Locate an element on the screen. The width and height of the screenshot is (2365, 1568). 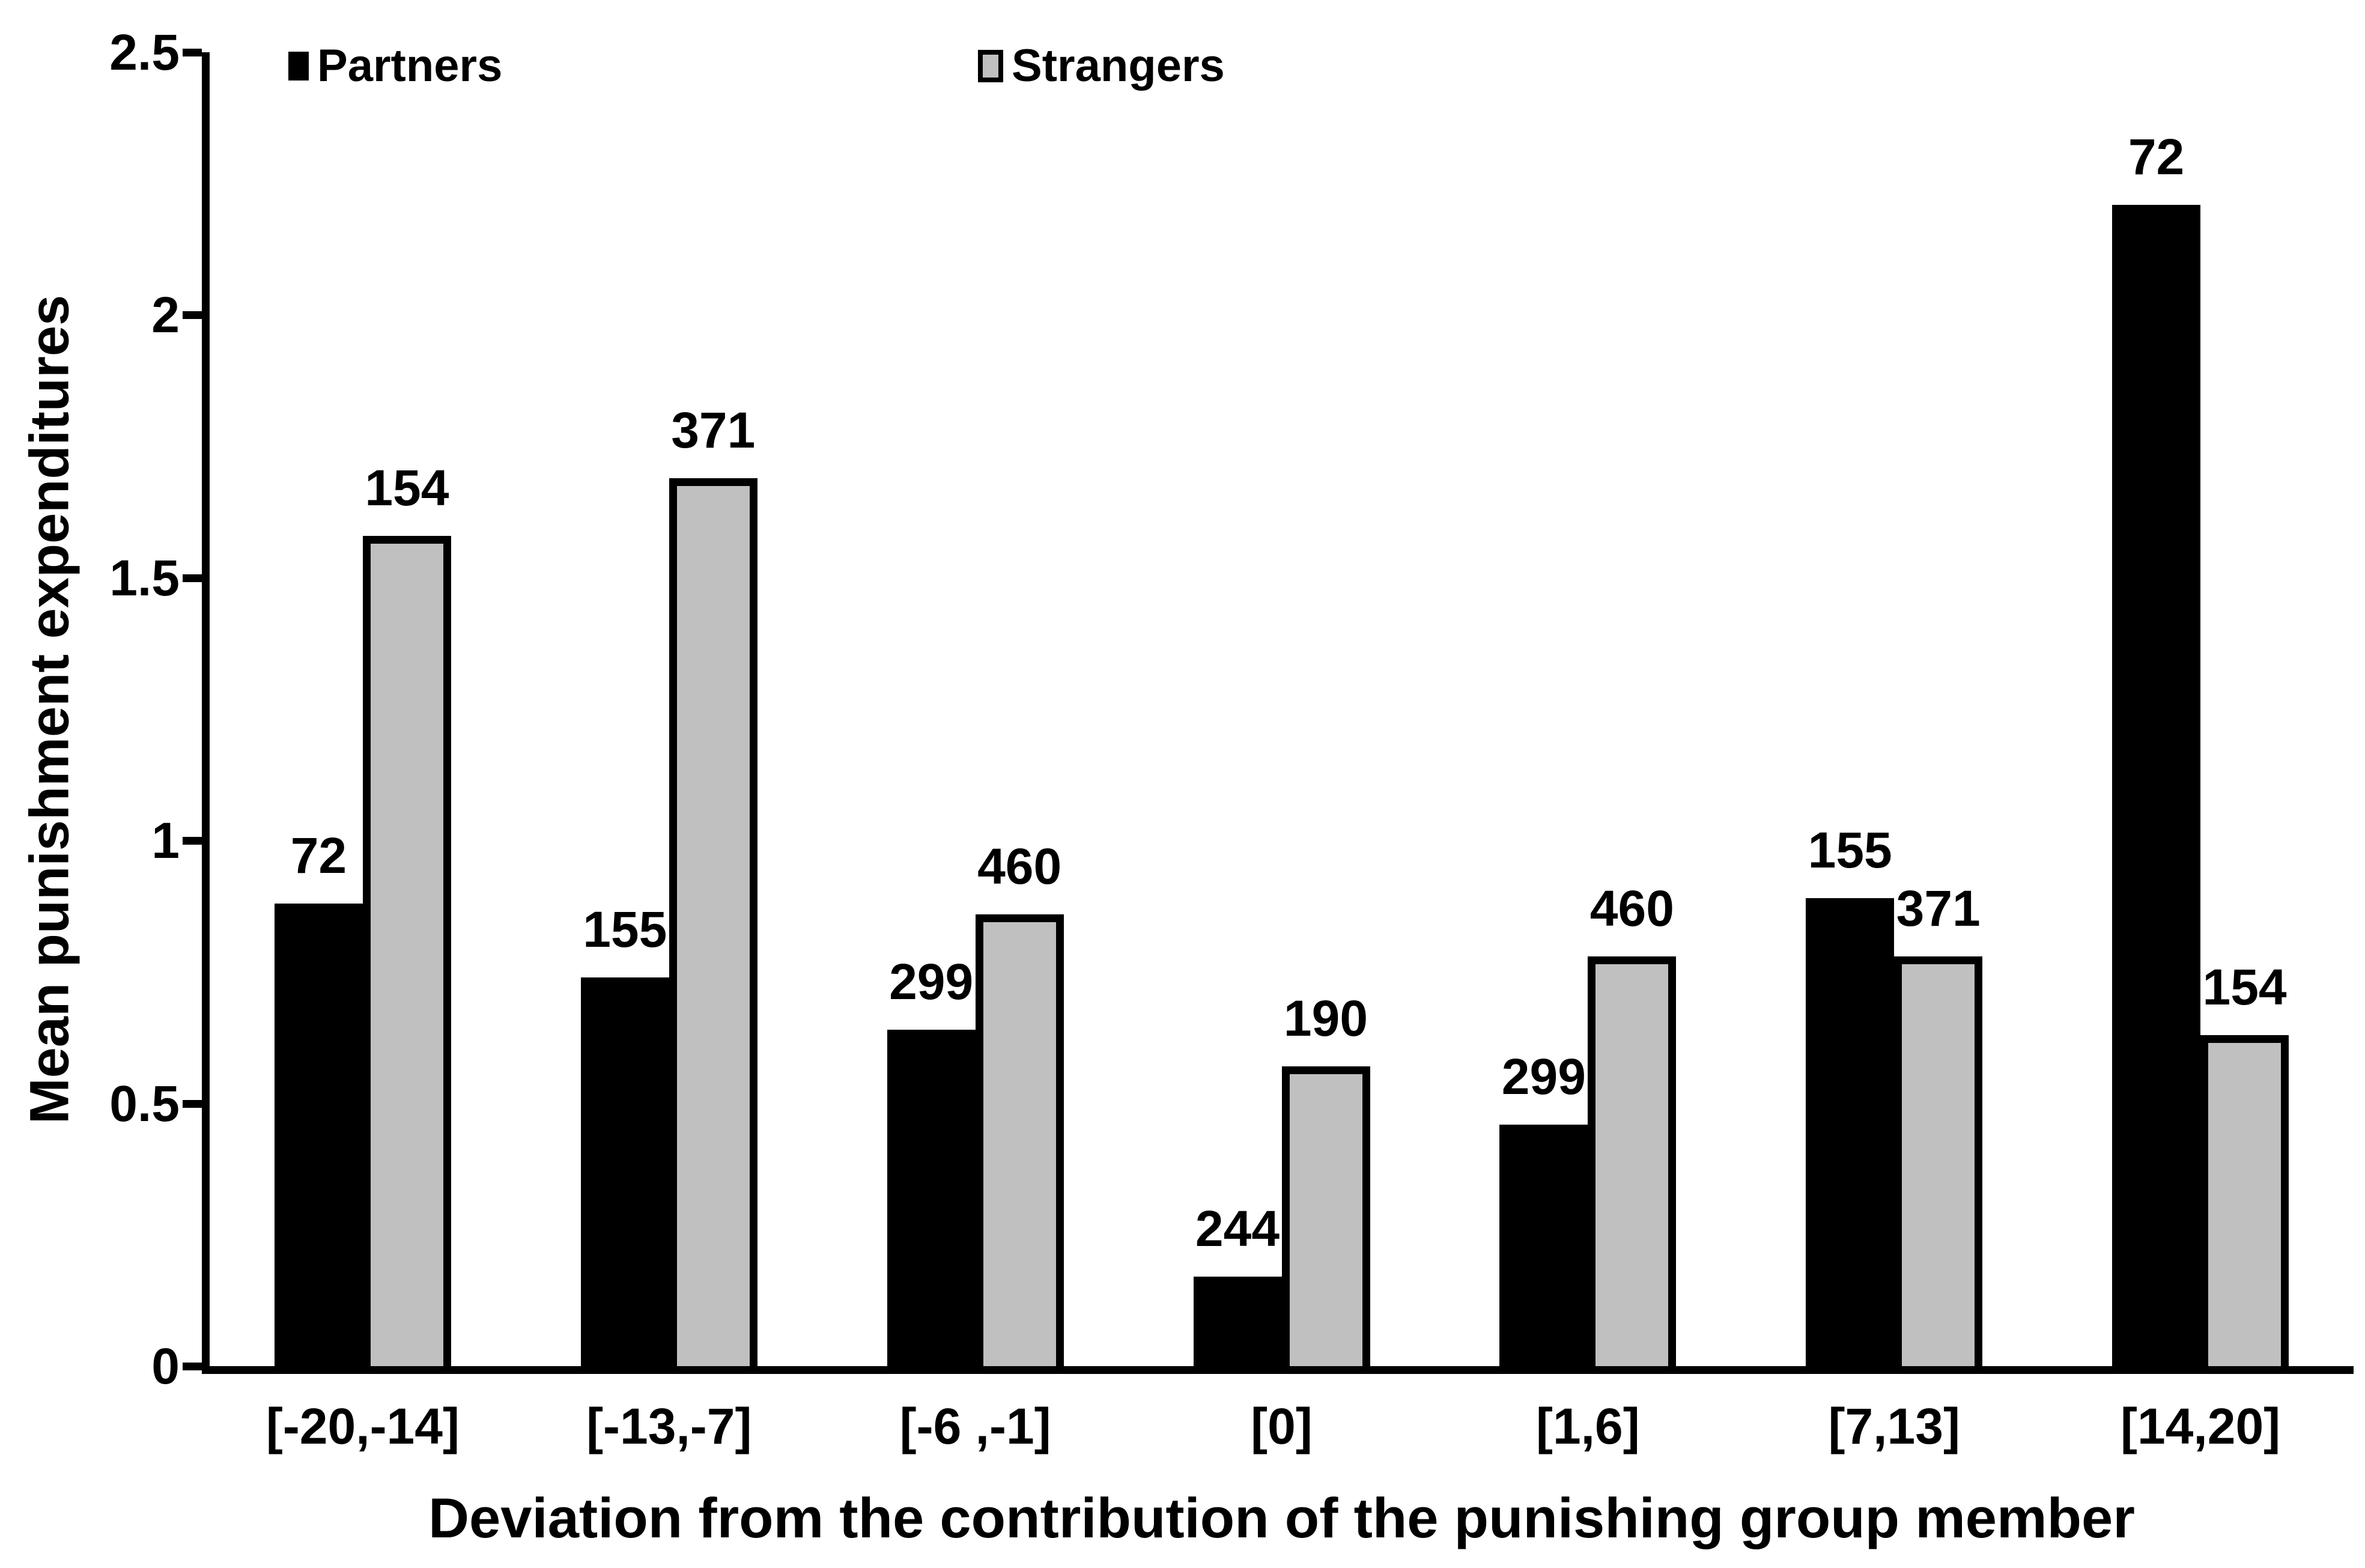
bar-label-strangers-3: 190 is located at coordinates (1325, 1018).